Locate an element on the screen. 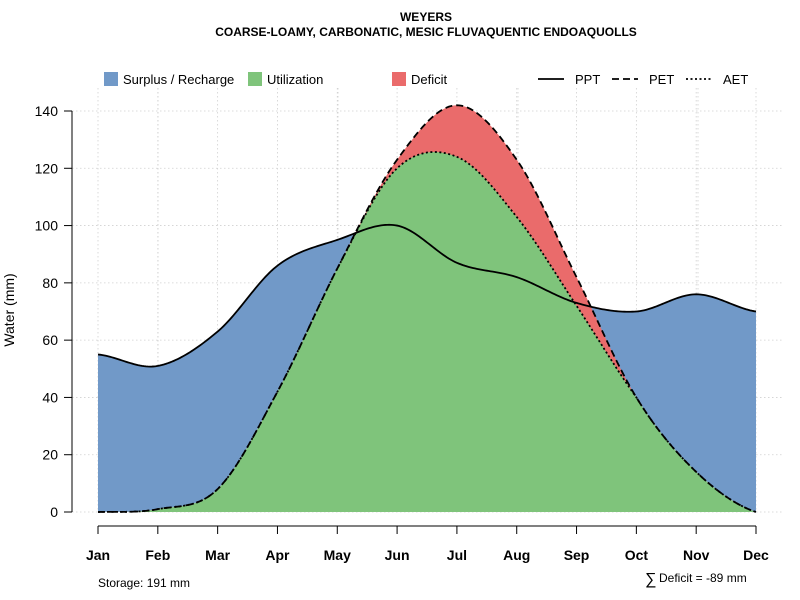 Image resolution: width=800 pixels, height=600 pixels. x-tick-label: Oct is located at coordinates (637, 555).